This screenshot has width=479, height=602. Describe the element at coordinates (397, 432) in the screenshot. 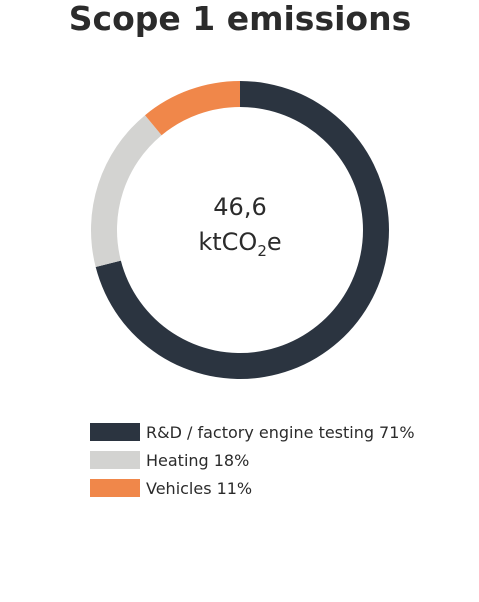

I see `legend-value: 71%` at that location.